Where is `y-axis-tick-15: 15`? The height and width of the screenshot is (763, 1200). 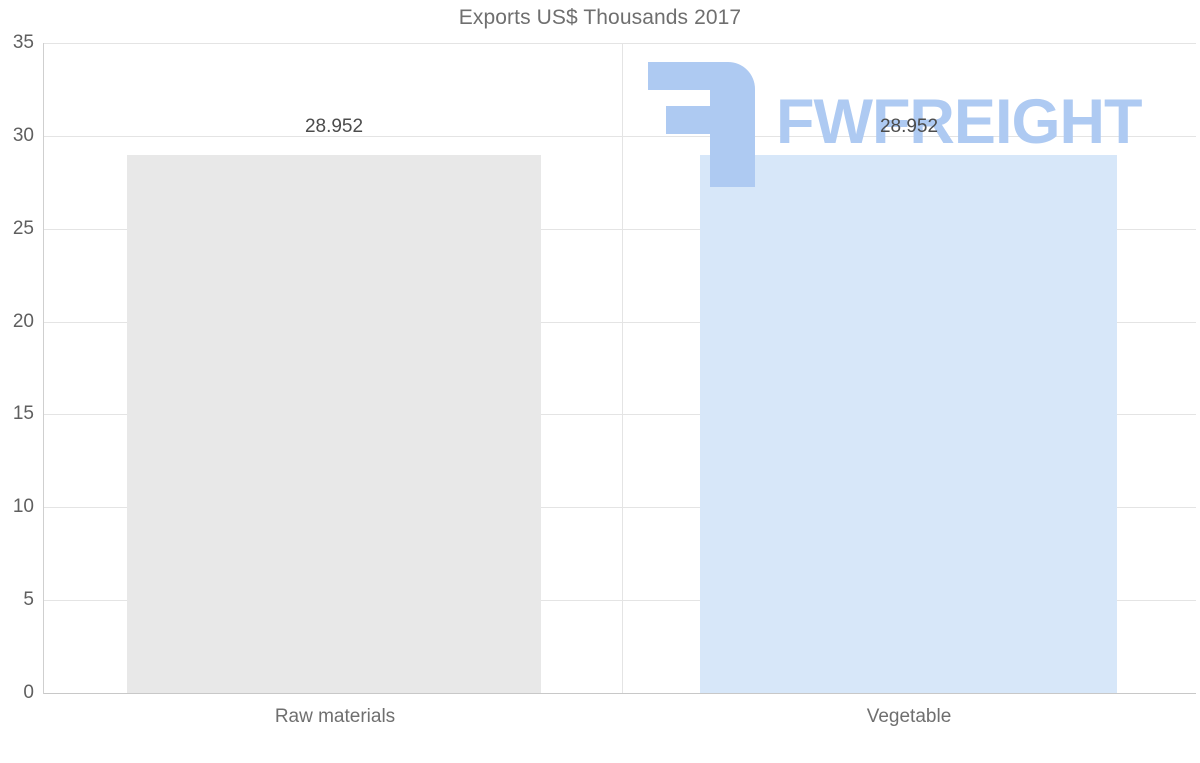 y-axis-tick-15: 15 is located at coordinates (23, 413).